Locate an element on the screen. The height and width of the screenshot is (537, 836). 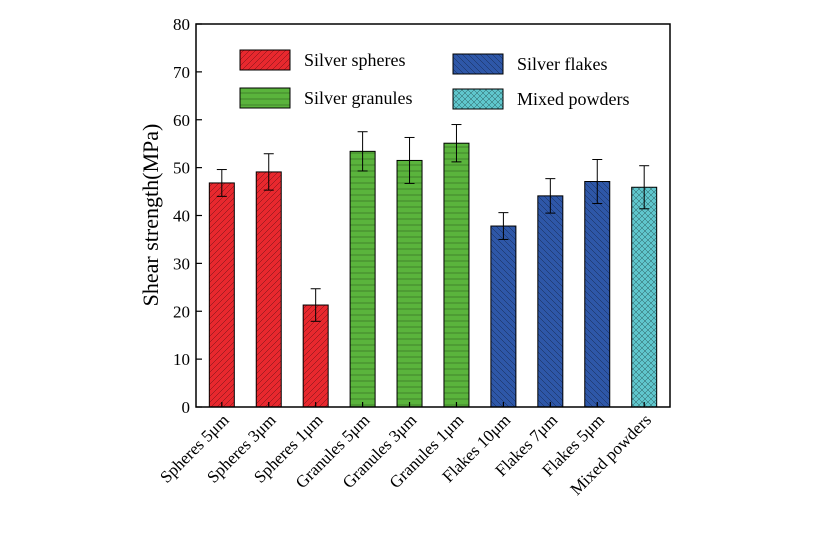
legend-label: Silver flakes is located at coordinates (562, 64).